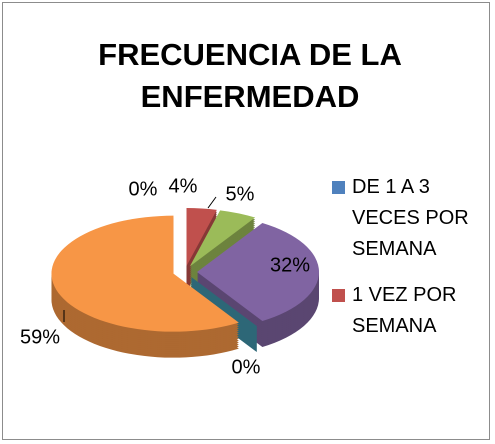  I want to click on data-label: 32%, so click(290, 265).